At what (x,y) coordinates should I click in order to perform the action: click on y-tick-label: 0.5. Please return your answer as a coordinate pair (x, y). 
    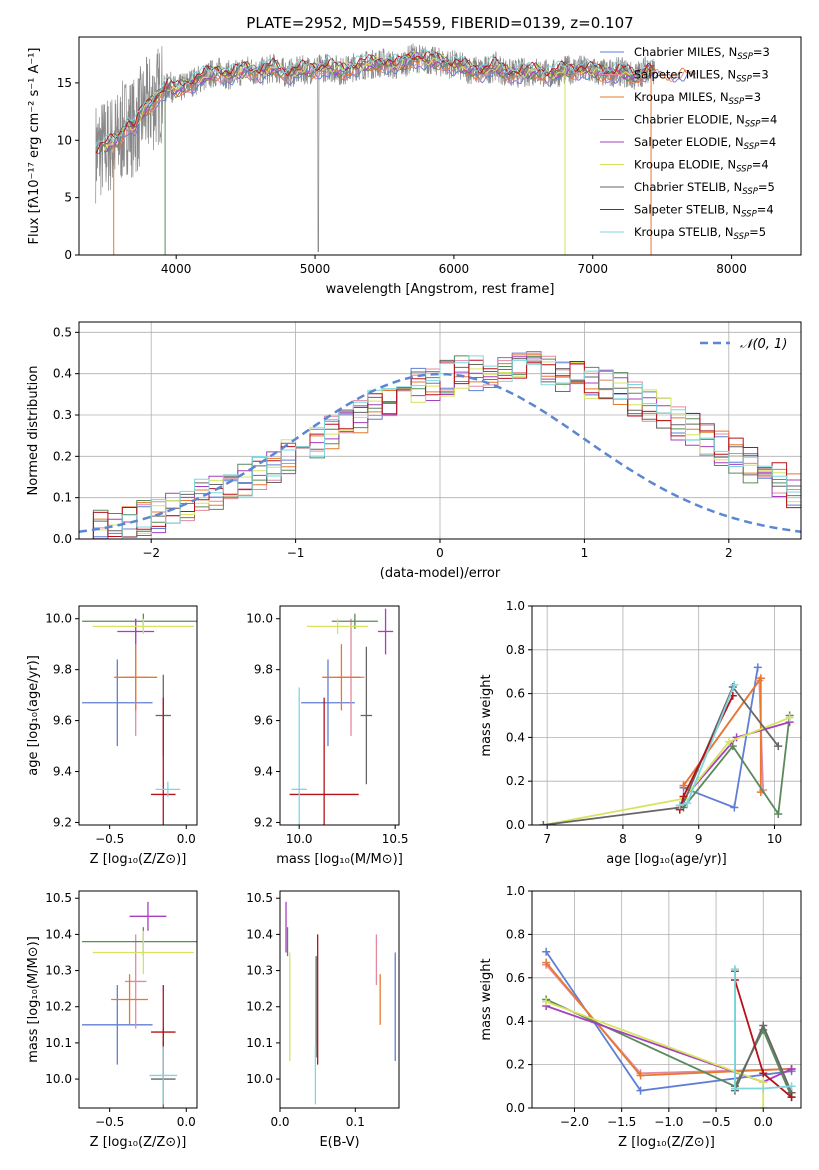
    Looking at the image, I should click on (62, 332).